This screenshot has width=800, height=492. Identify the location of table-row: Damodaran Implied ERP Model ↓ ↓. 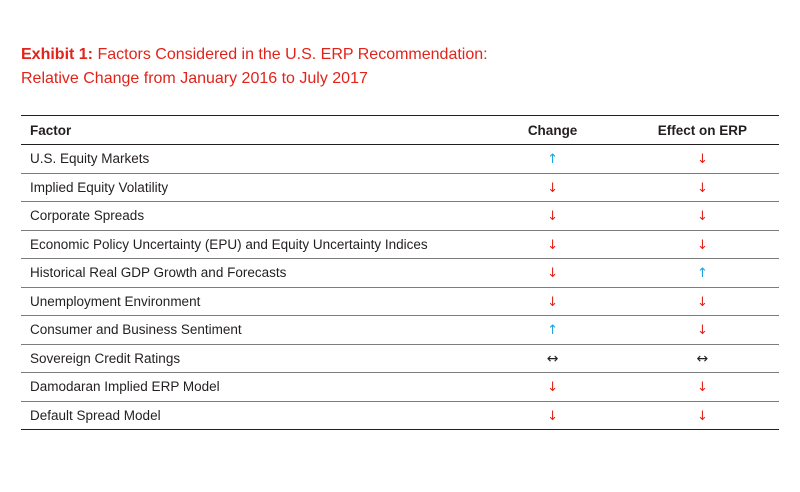
(400, 387).